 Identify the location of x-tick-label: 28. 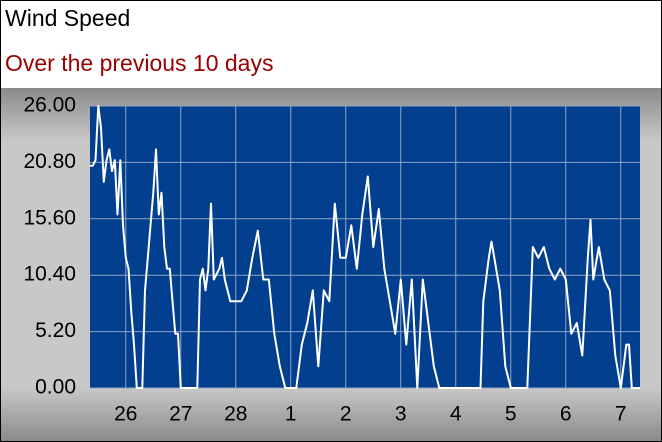
(235, 414).